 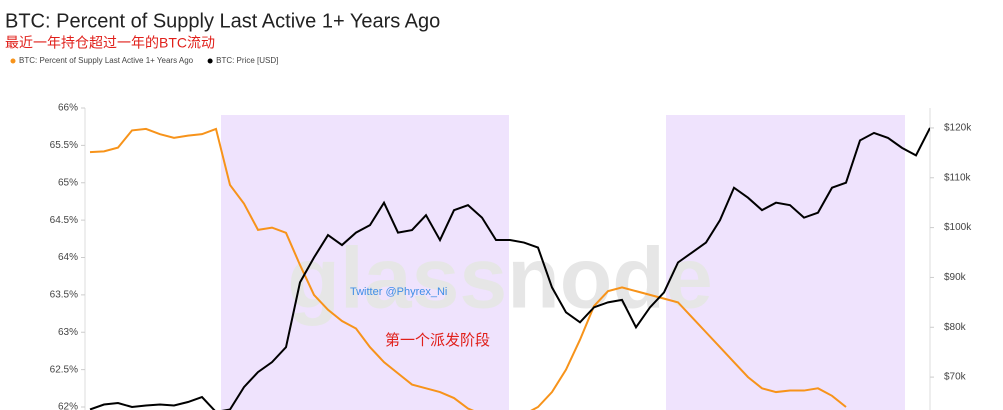 I want to click on annotation: 第一个派发阶段, so click(x=437, y=340).